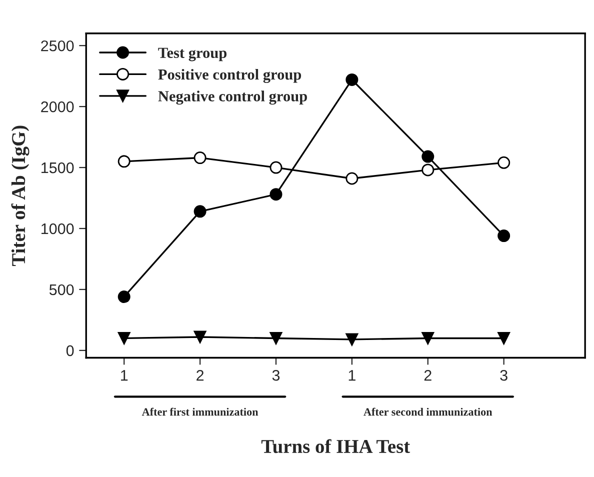  What do you see at coordinates (58, 168) in the screenshot?
I see `y-tick-label: 1500` at bounding box center [58, 168].